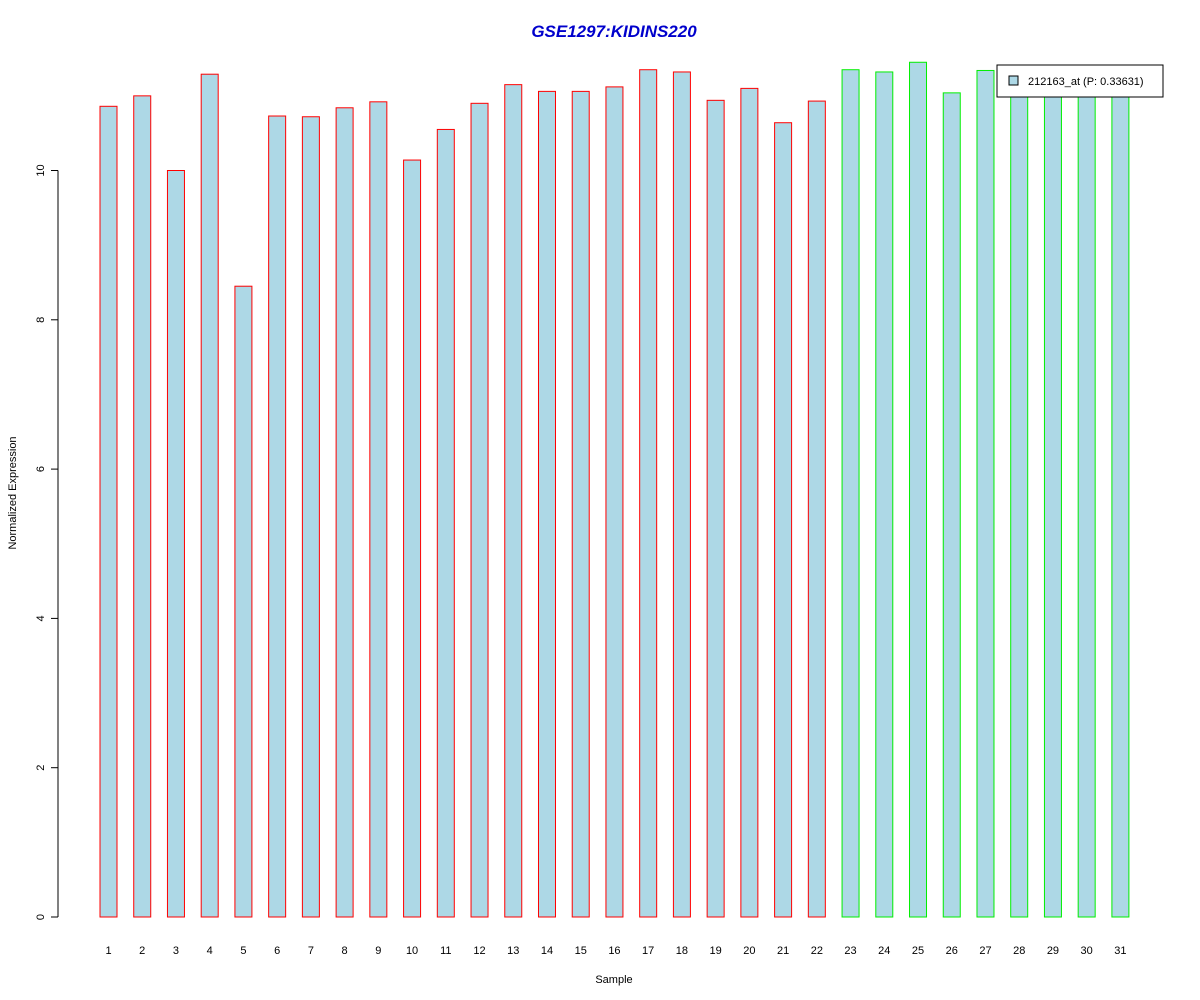 The width and height of the screenshot is (1200, 1000). I want to click on x-tick-label: 1, so click(108, 951).